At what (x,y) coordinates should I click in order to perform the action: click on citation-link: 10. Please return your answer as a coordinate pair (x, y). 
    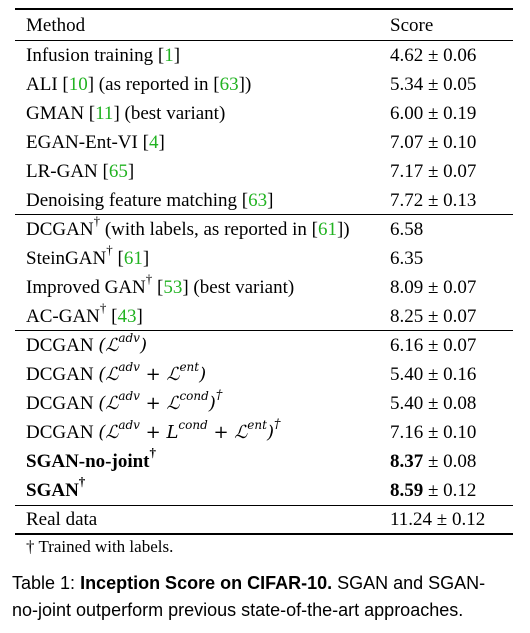
    Looking at the image, I should click on (78, 84).